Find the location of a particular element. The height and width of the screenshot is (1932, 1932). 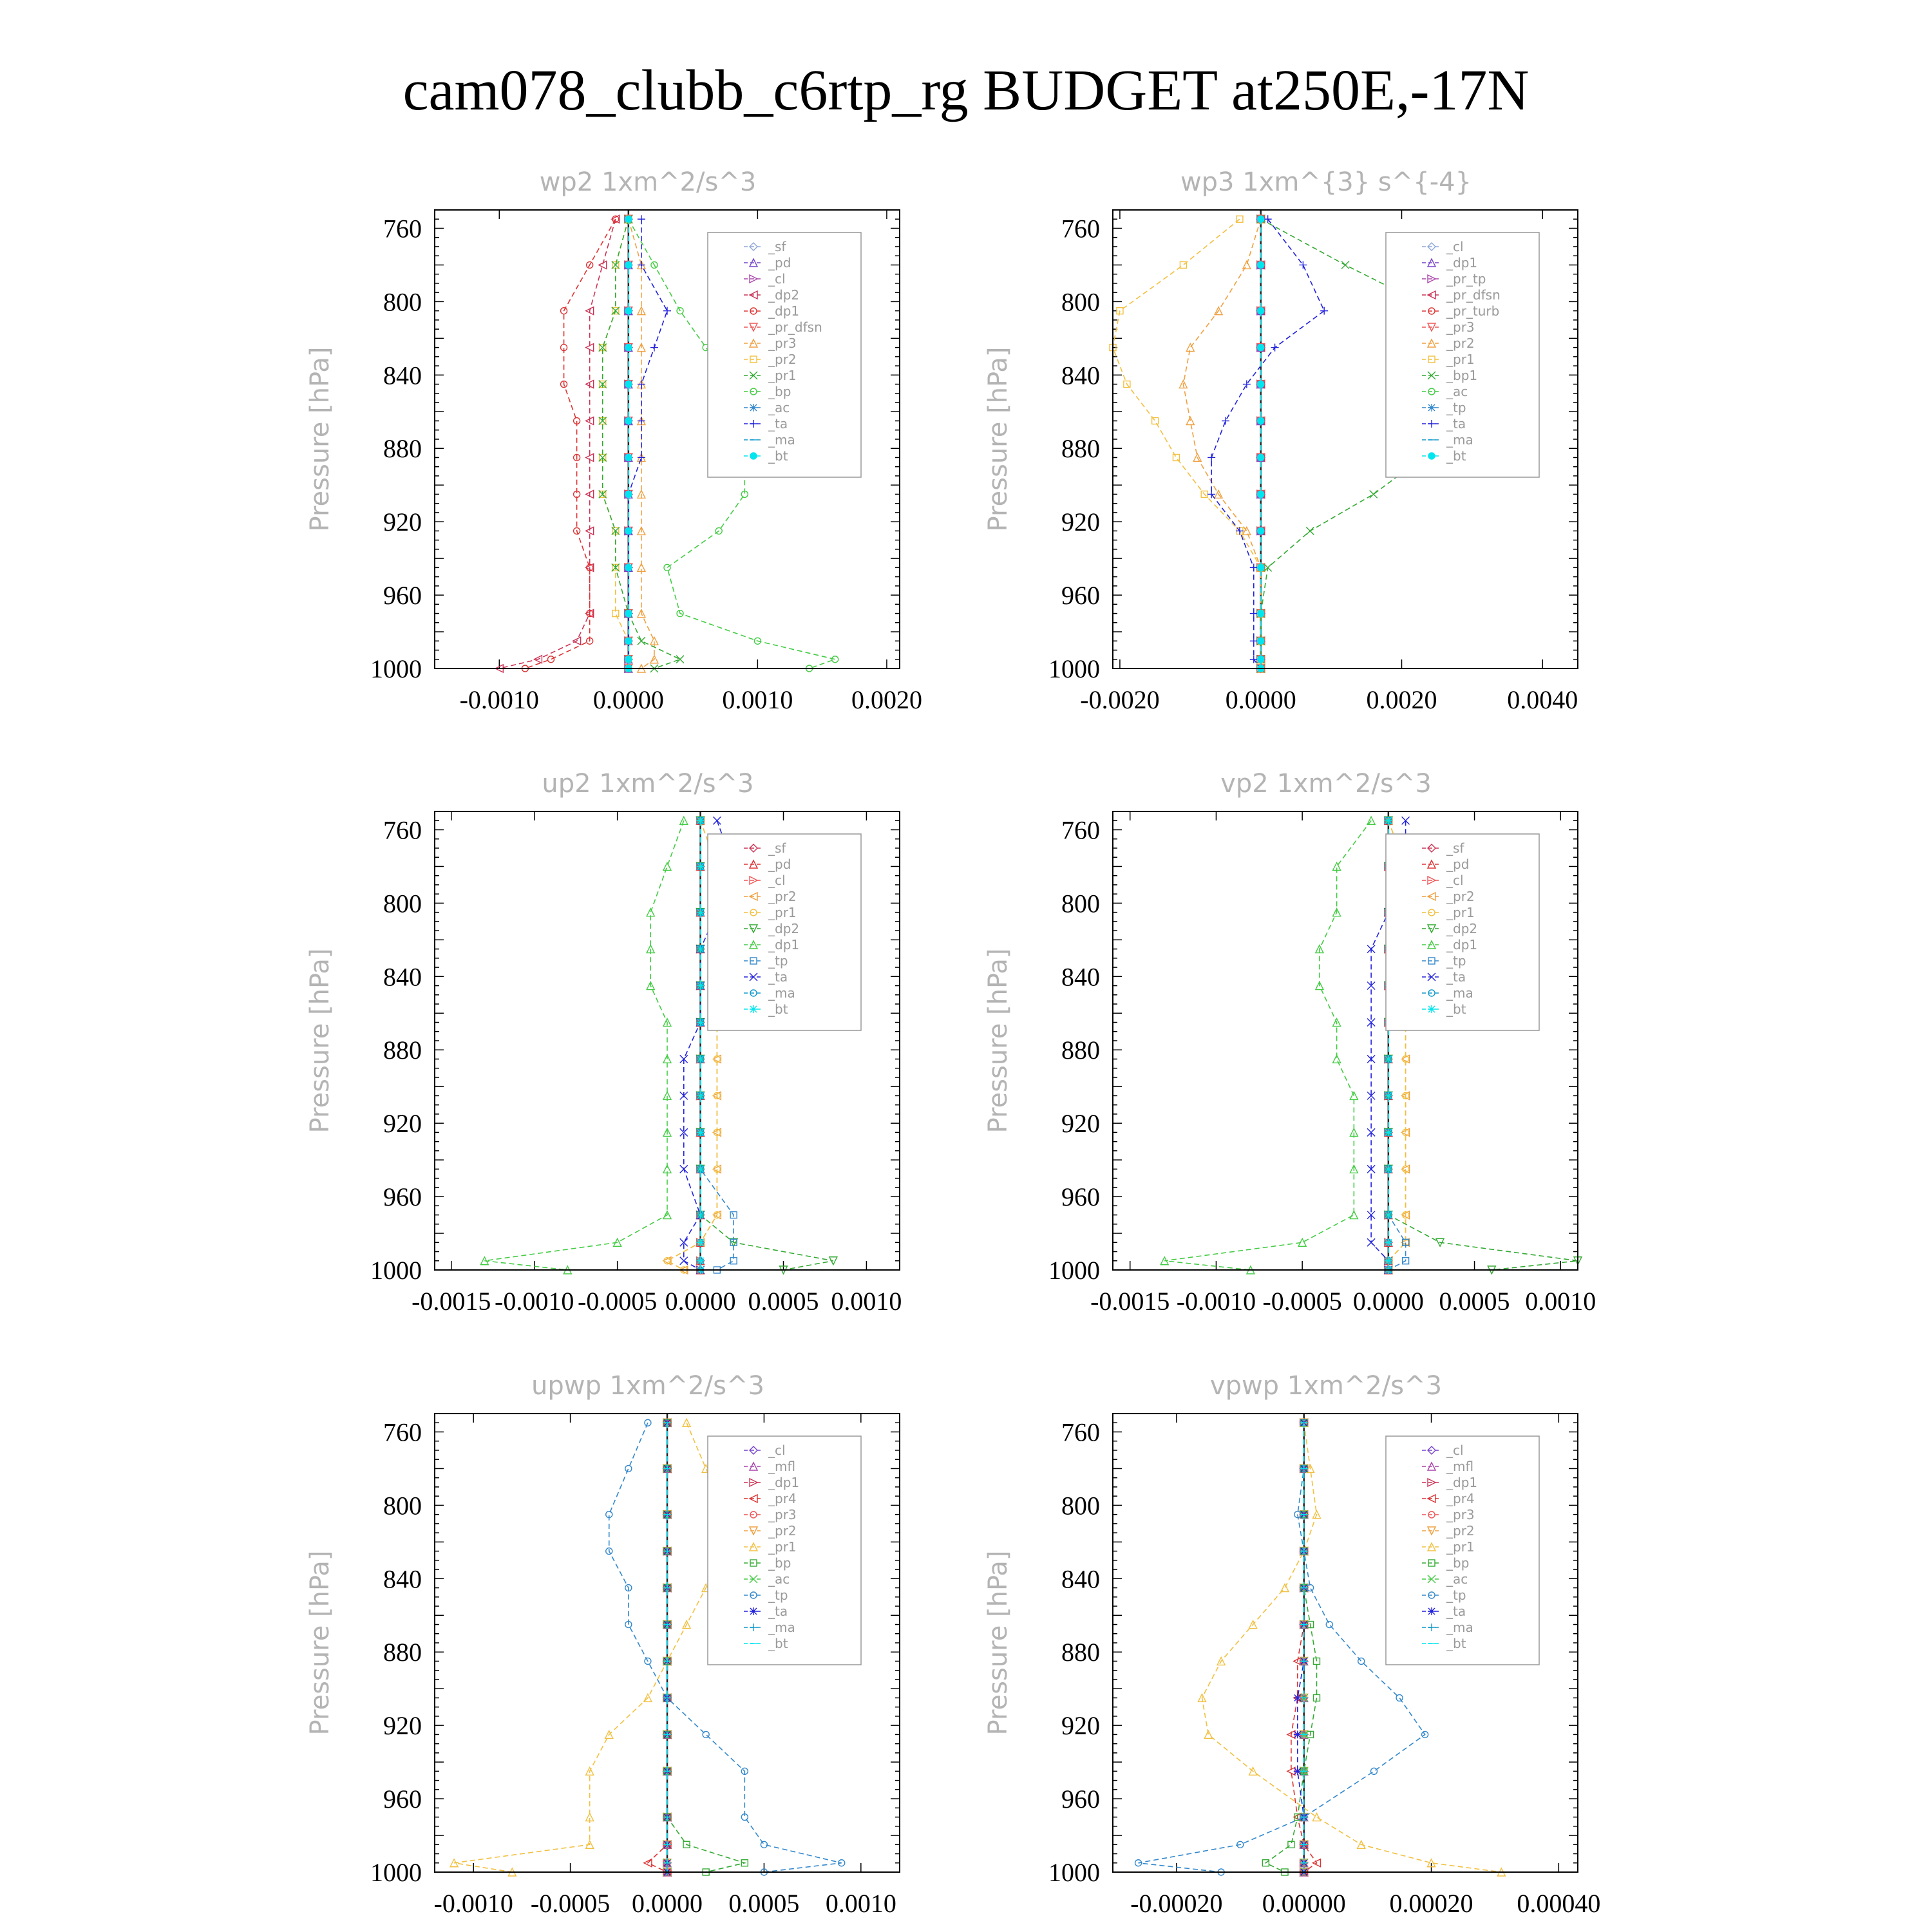

y-tick-label: 960 is located at coordinates (1080, 1196).